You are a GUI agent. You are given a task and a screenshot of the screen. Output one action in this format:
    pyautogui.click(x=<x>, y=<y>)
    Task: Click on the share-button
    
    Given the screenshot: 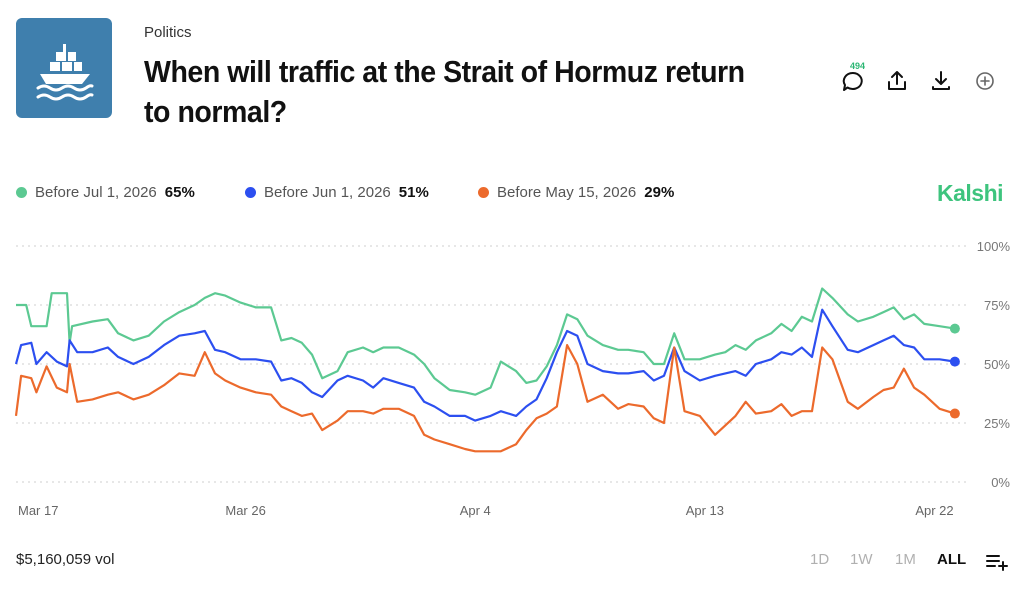 What is the action you would take?
    pyautogui.click(x=897, y=81)
    